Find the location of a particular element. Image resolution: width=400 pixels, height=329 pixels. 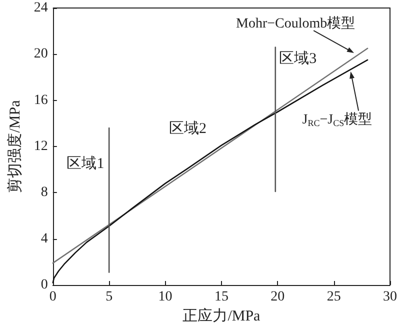

annotation: 区域1 is located at coordinates (85, 163).